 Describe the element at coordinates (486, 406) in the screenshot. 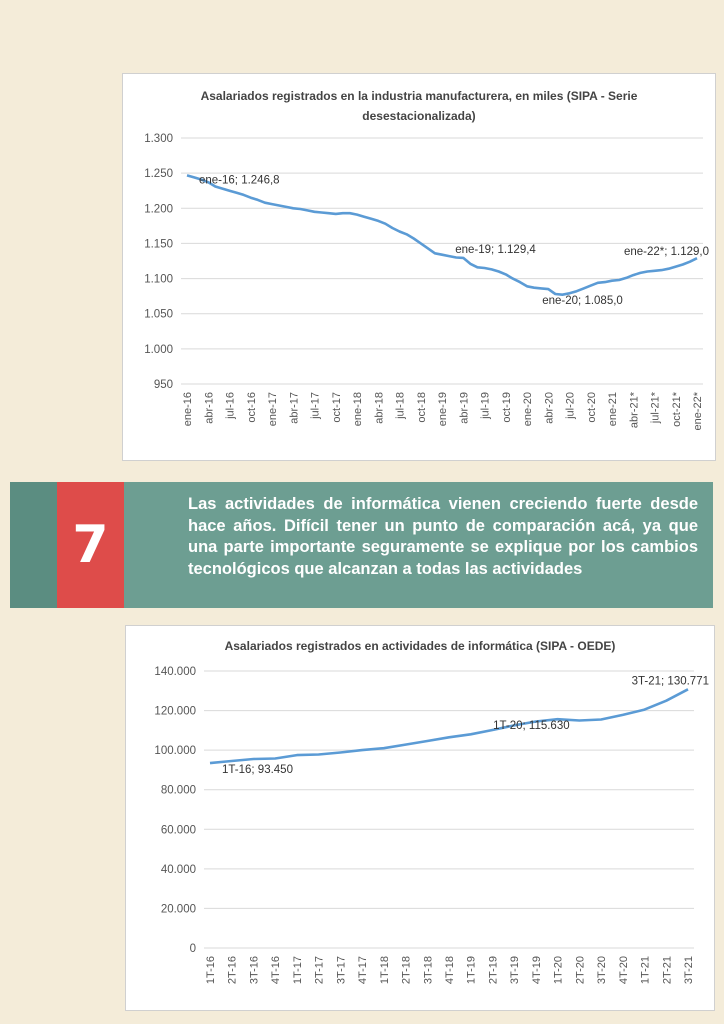

I see `x-tick-label: jul-19` at that location.